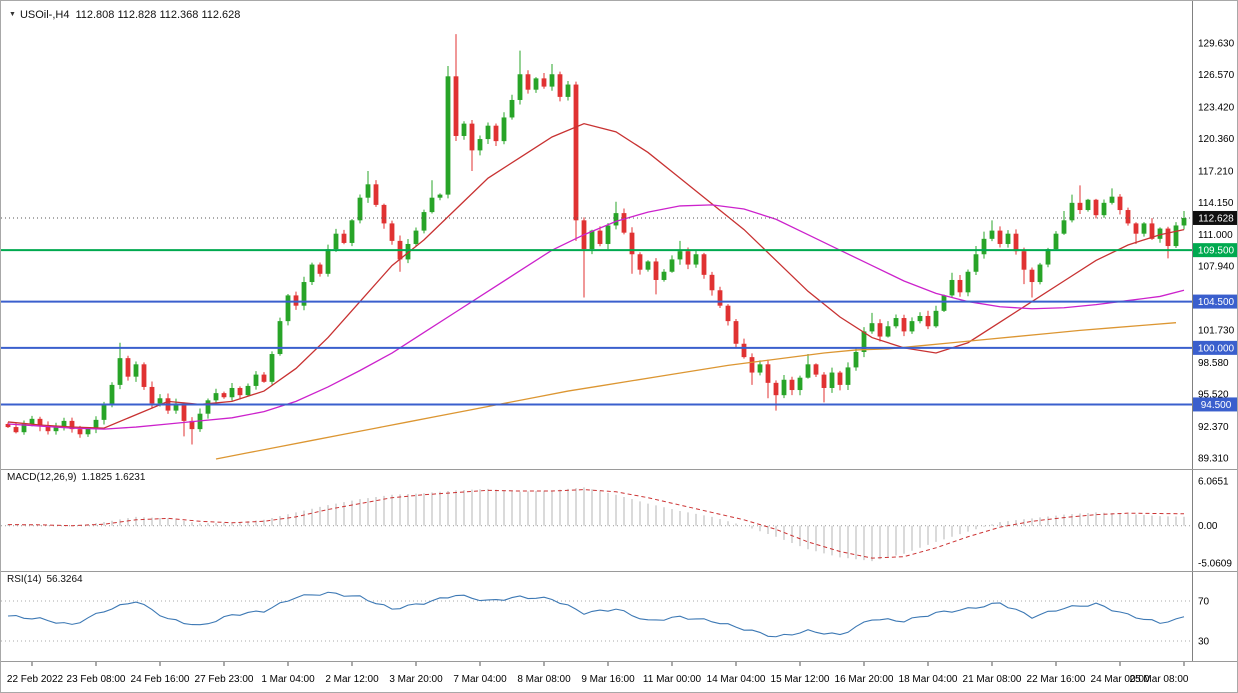 The width and height of the screenshot is (1238, 693). I want to click on rsi-axis-label: 70, so click(1204, 602).